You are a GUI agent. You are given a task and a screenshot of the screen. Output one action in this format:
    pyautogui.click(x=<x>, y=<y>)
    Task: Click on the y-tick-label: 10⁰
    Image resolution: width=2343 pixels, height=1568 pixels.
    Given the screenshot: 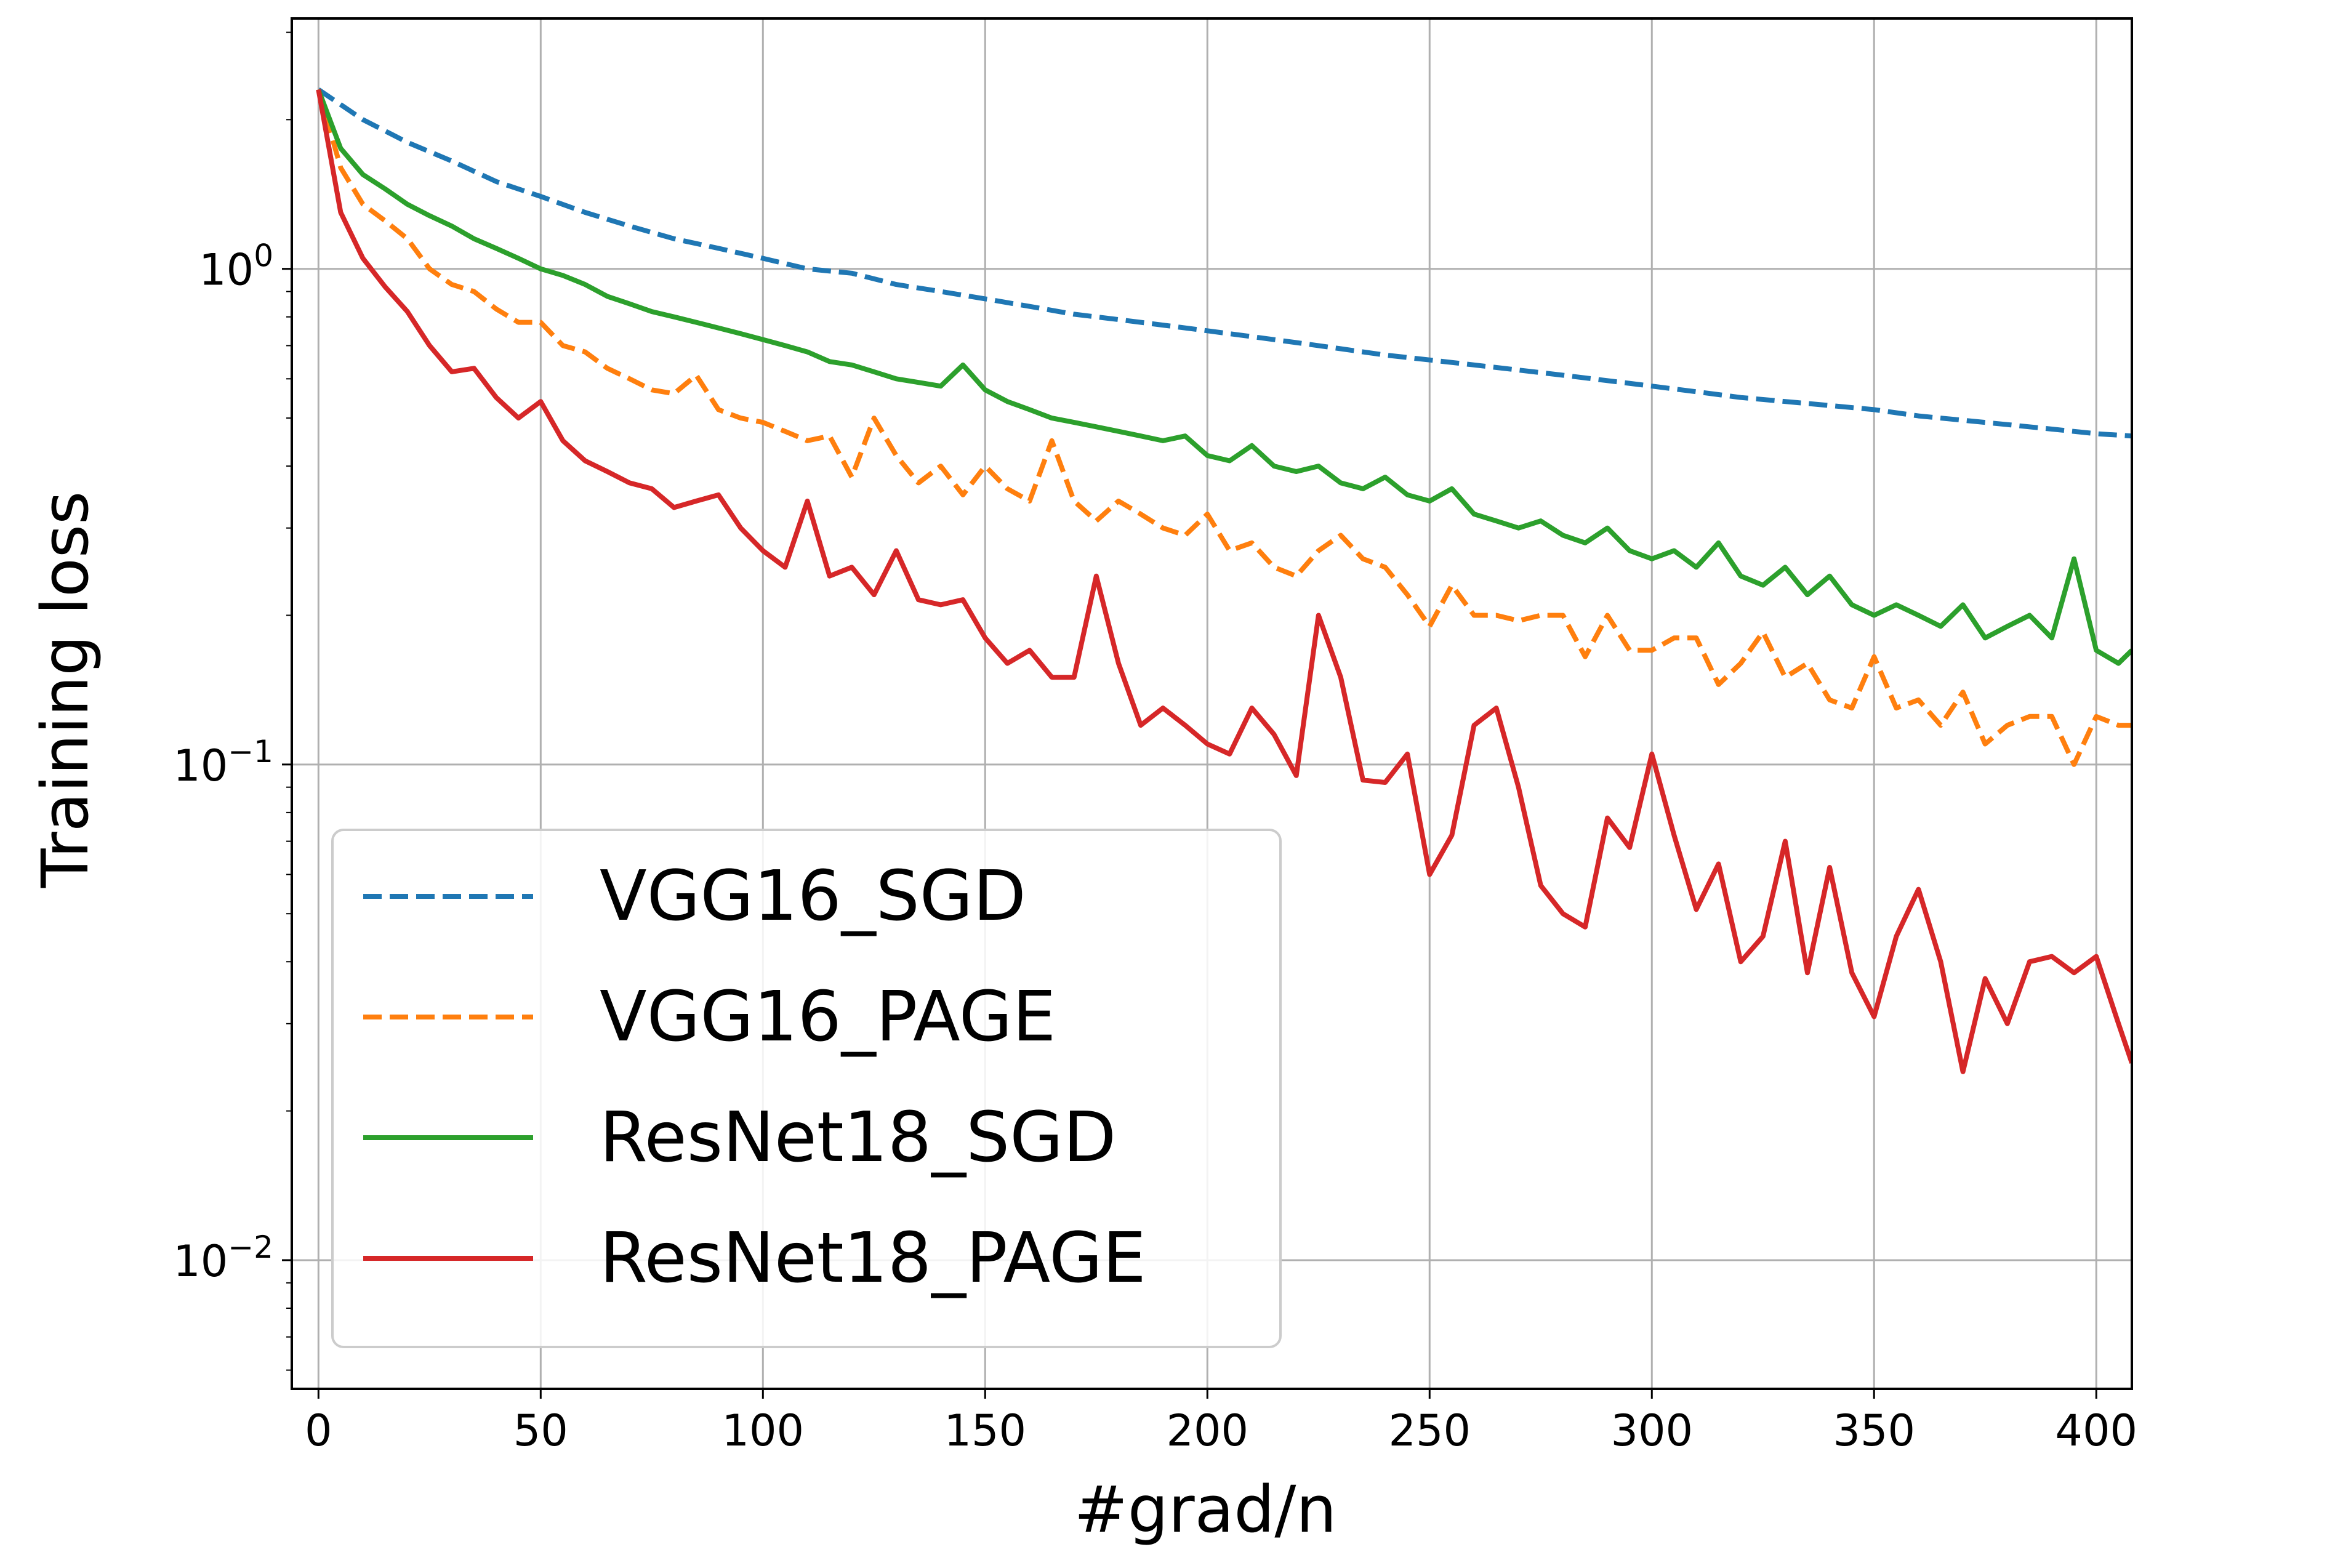 What is the action you would take?
    pyautogui.click(x=236, y=267)
    